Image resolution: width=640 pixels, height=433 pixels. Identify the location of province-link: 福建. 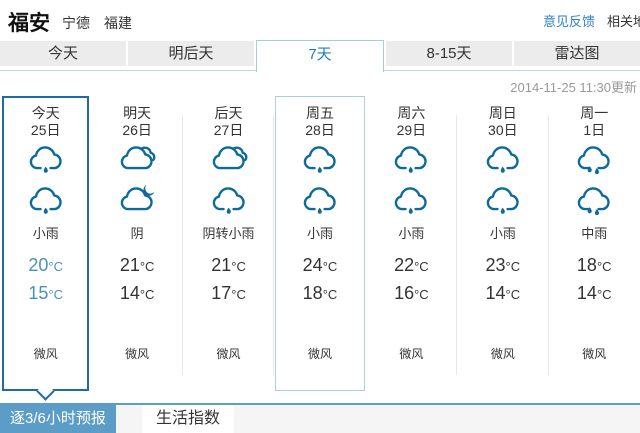
(118, 23).